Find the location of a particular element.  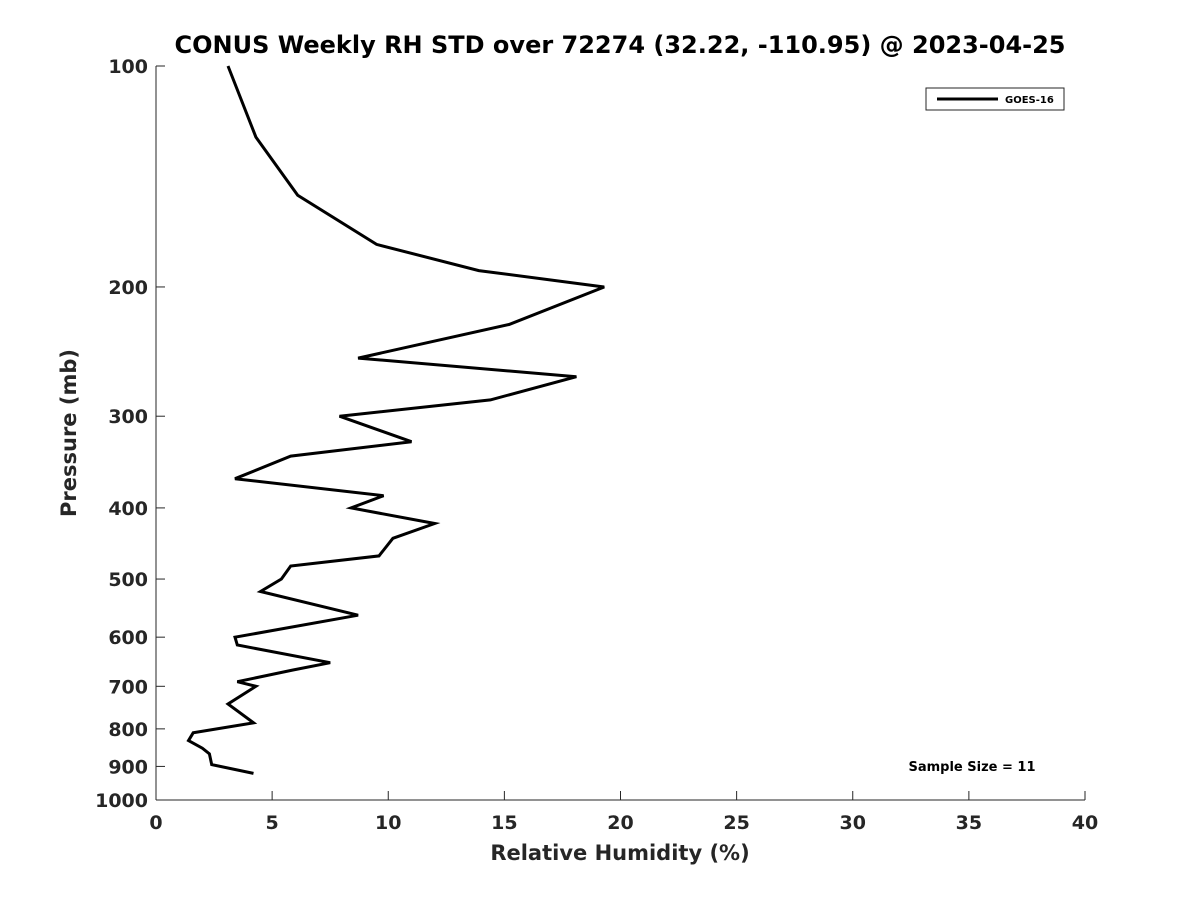

y-axis-label: Pressure (mb) is located at coordinates (69, 433).